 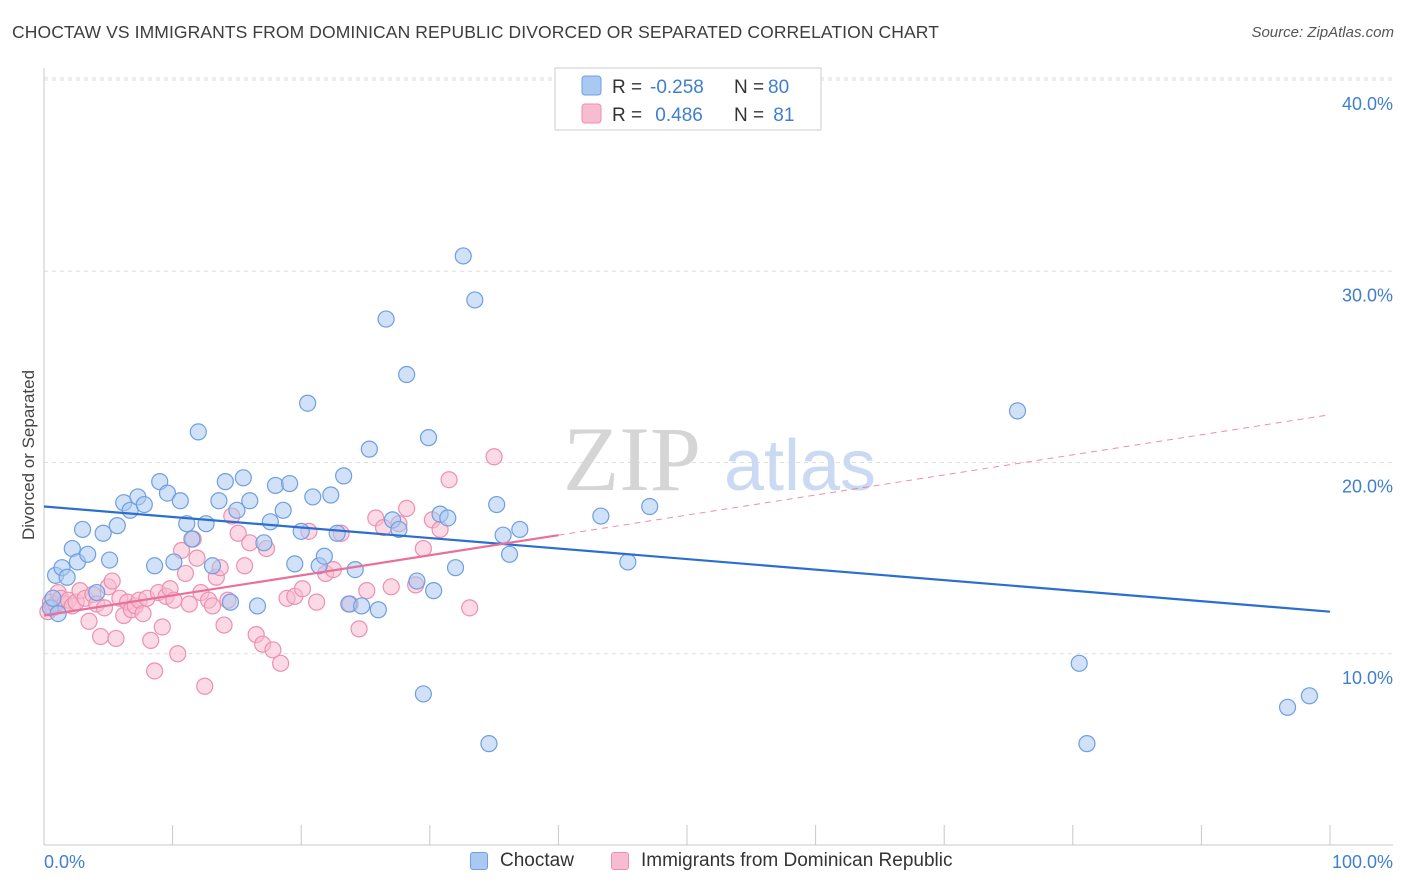 I want to click on y-tick-label: 40.0%, so click(x=1367, y=104).